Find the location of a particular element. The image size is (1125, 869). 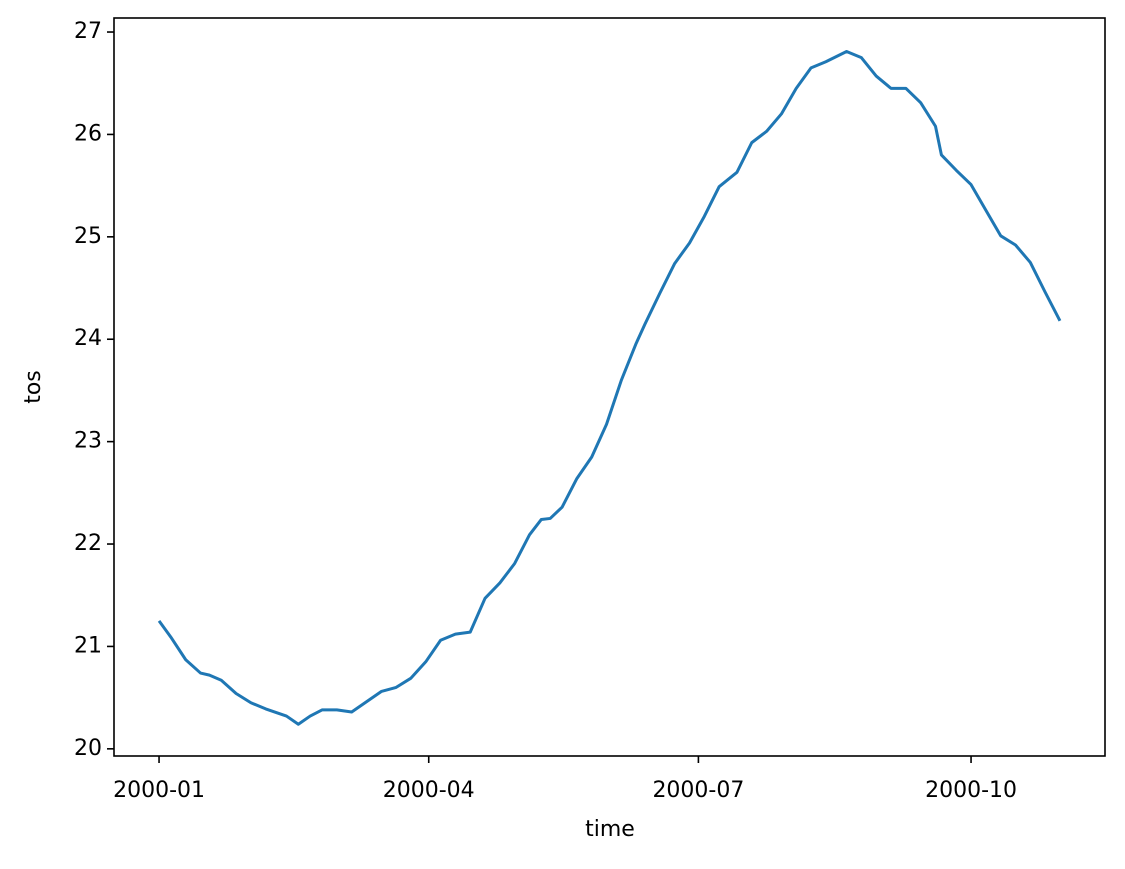

x-tick-label: 2000-04 is located at coordinates (429, 790).